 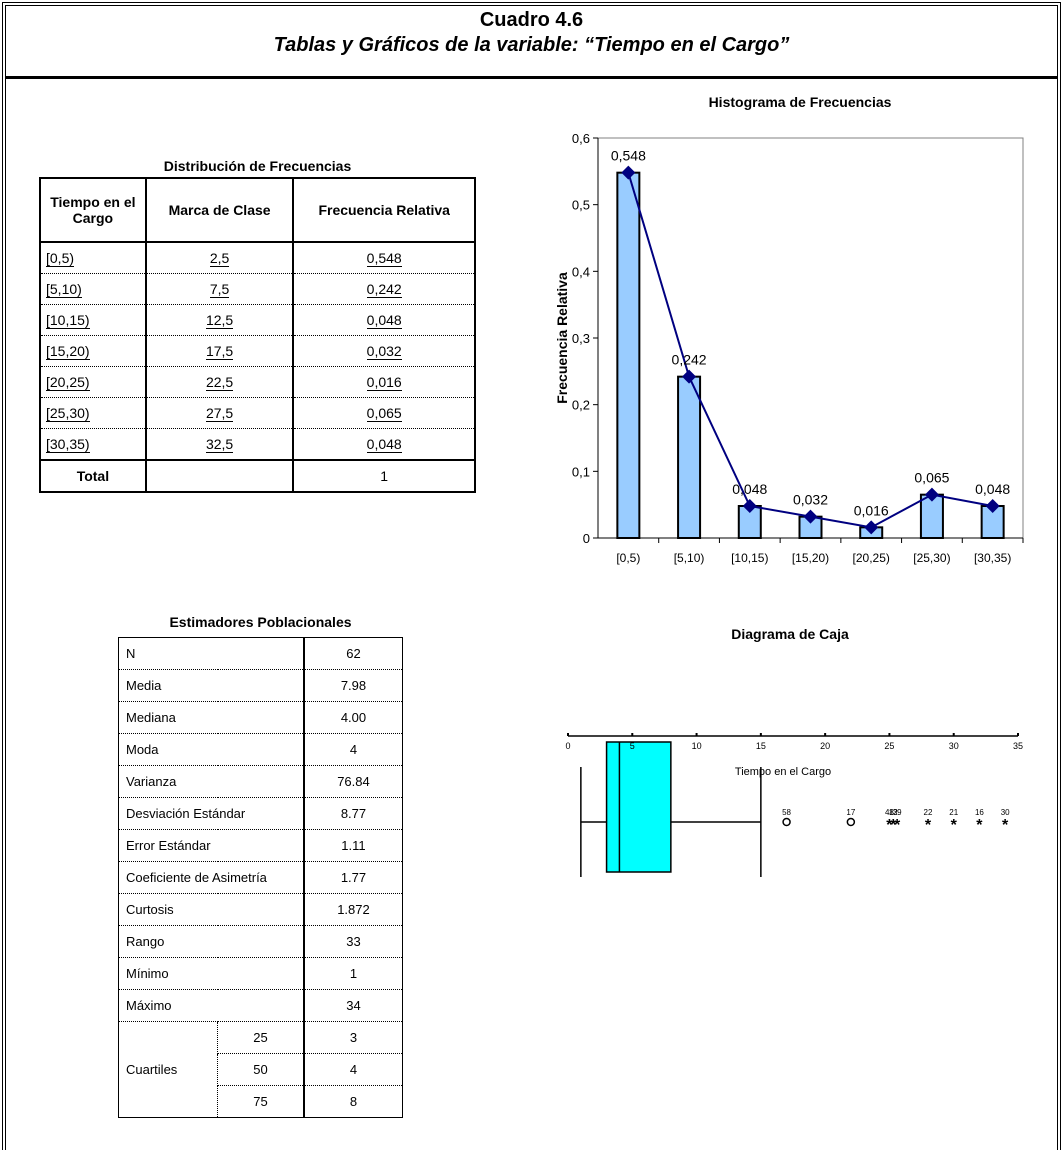 What do you see at coordinates (352, 1101) in the screenshot?
I see `quartile-value: 8` at bounding box center [352, 1101].